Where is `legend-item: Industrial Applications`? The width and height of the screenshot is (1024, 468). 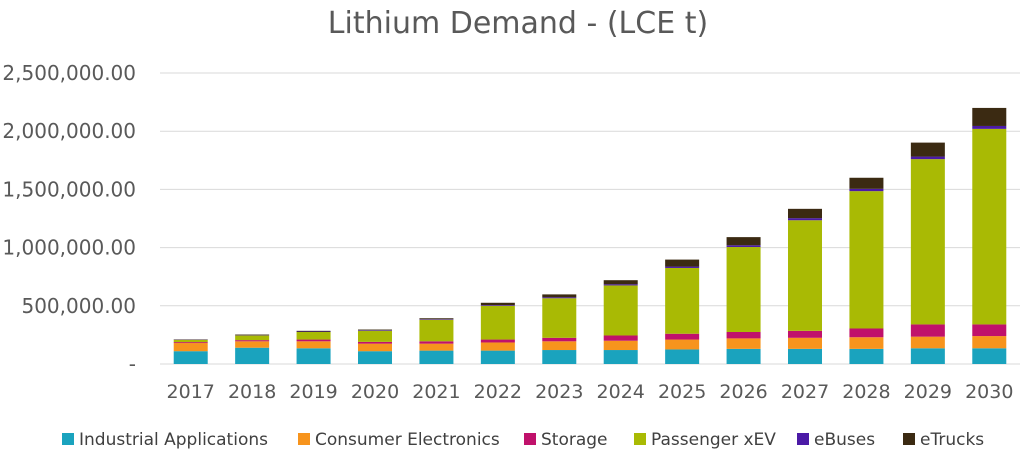
legend-item: Industrial Applications is located at coordinates (165, 440).